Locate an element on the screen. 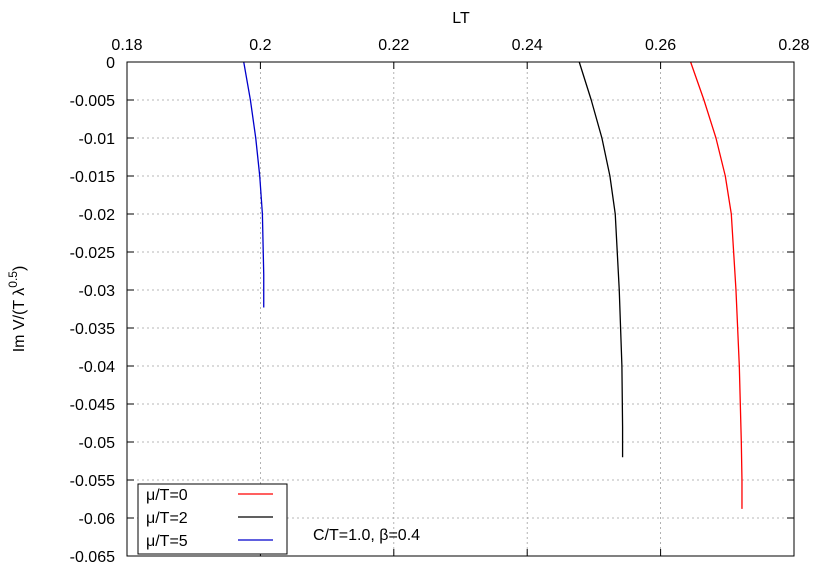  legend-box is located at coordinates (212, 519).